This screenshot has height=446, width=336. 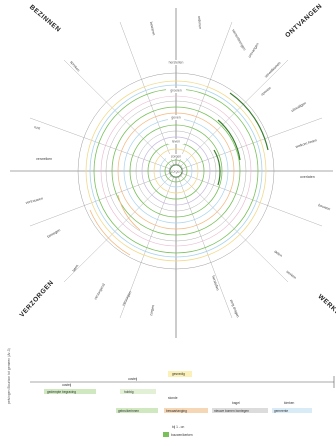 What do you see at coordinates (176, 142) in the screenshot?
I see `ring-label: leven` at bounding box center [176, 142].